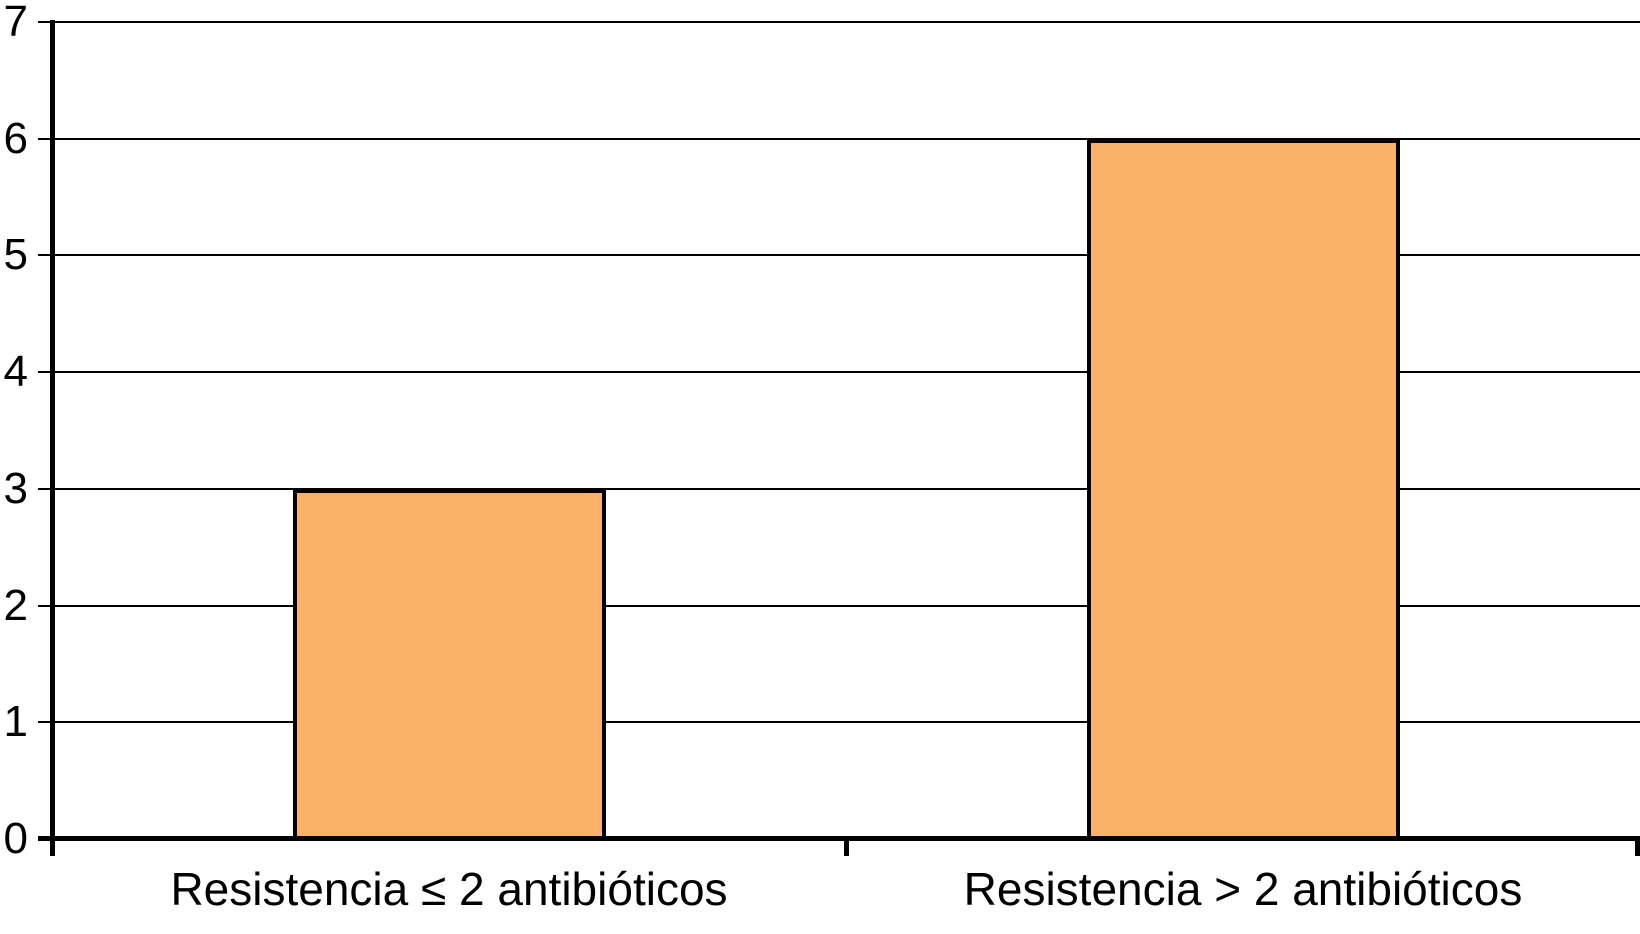 This screenshot has width=1640, height=934. Describe the element at coordinates (15, 488) in the screenshot. I see `y-tick-label-3: 3` at that location.